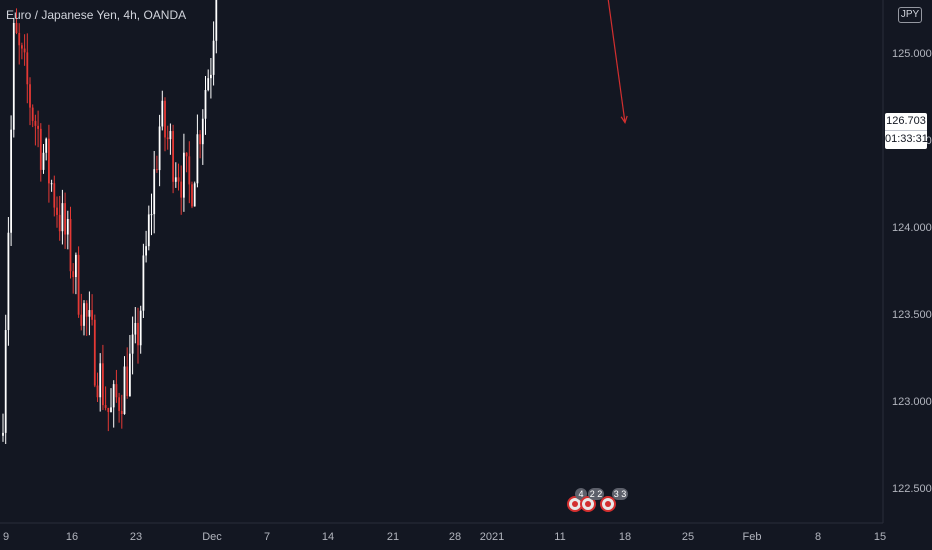  What do you see at coordinates (616, 61) in the screenshot?
I see `arrow-shaft` at bounding box center [616, 61].